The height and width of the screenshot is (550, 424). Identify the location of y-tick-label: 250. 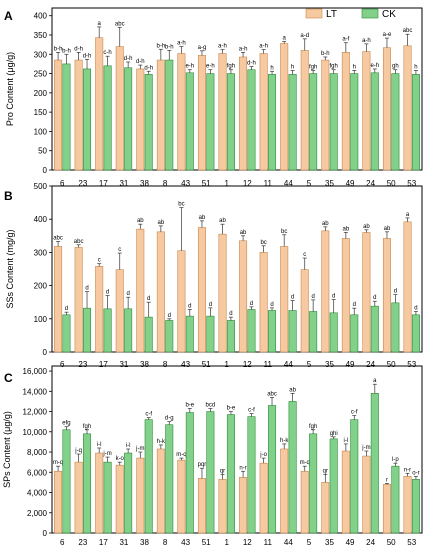
(41, 74).